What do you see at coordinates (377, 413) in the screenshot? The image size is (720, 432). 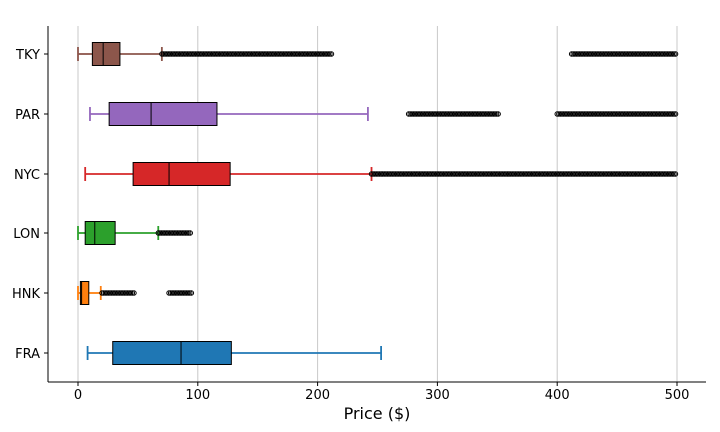 I see `x-axis-label: Price ($)` at bounding box center [377, 413].